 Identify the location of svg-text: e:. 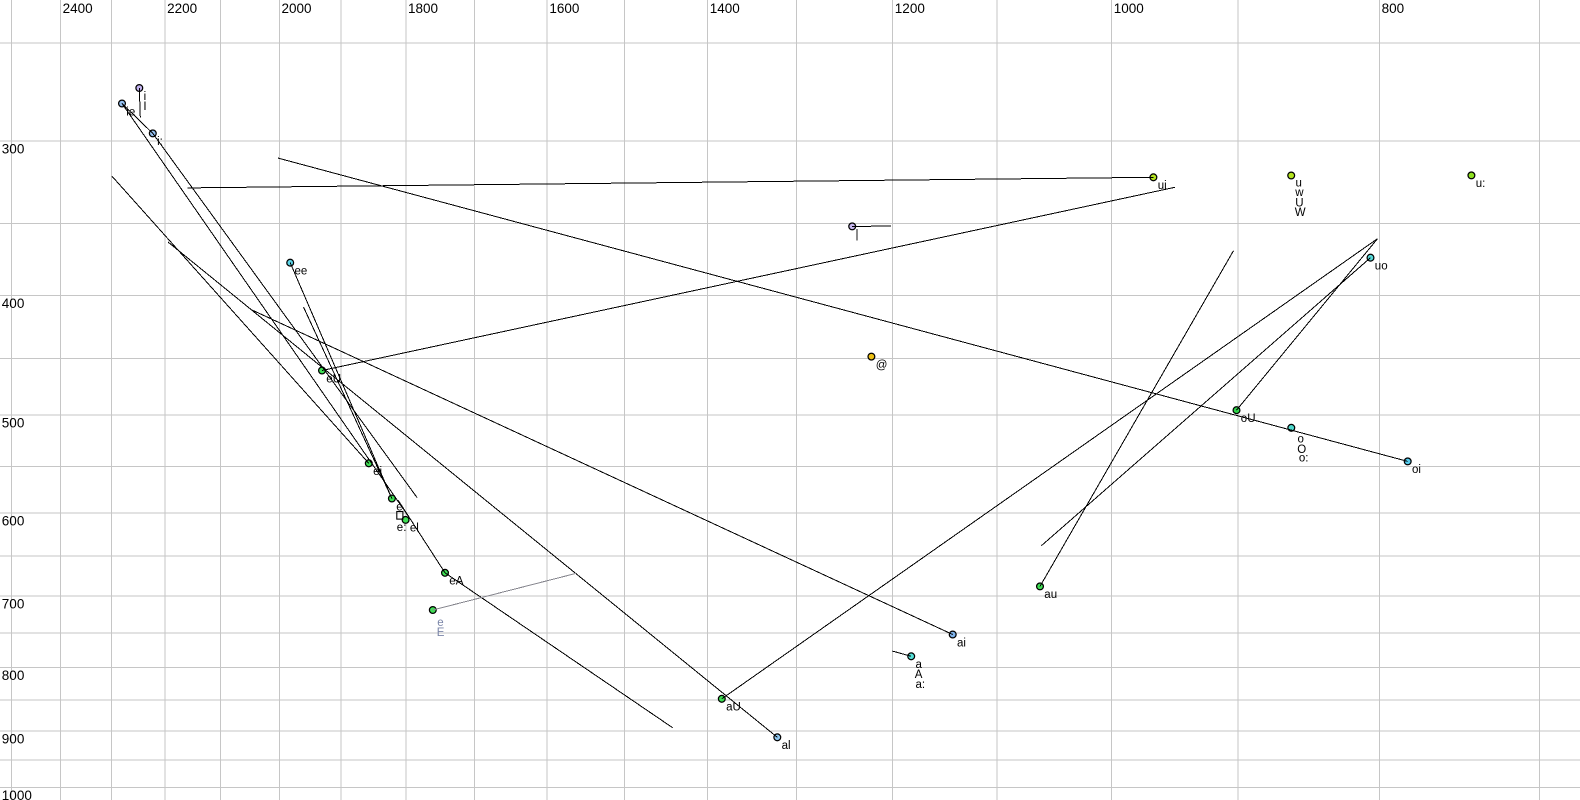
(402, 528).